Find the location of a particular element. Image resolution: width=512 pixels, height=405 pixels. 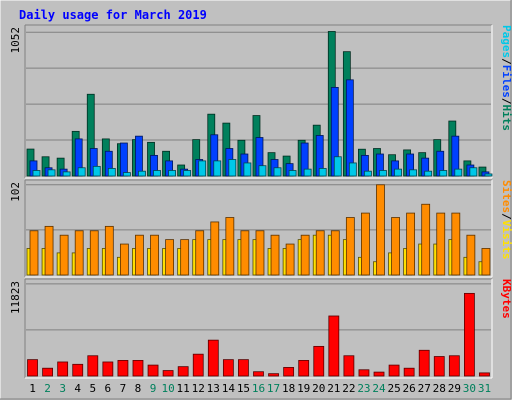

legend-entry: Visits is located at coordinates (506, 240).